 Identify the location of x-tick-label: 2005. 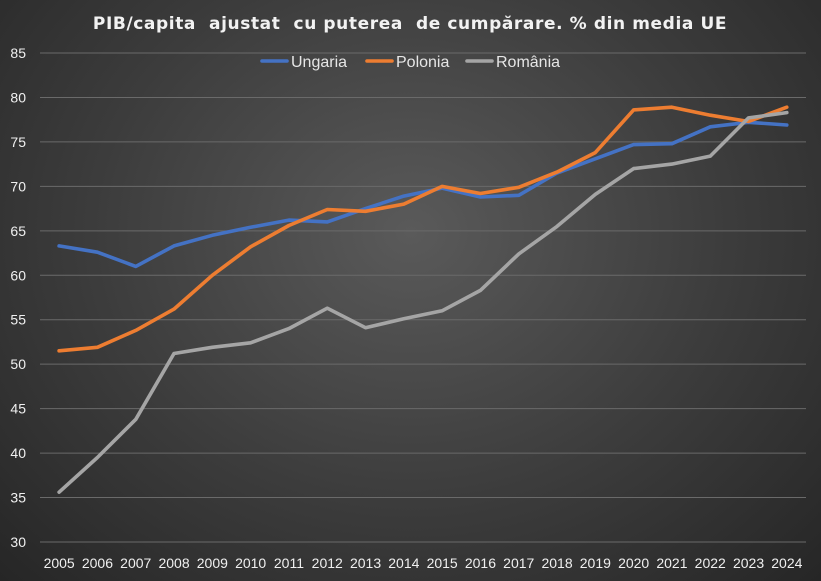
(59, 563).